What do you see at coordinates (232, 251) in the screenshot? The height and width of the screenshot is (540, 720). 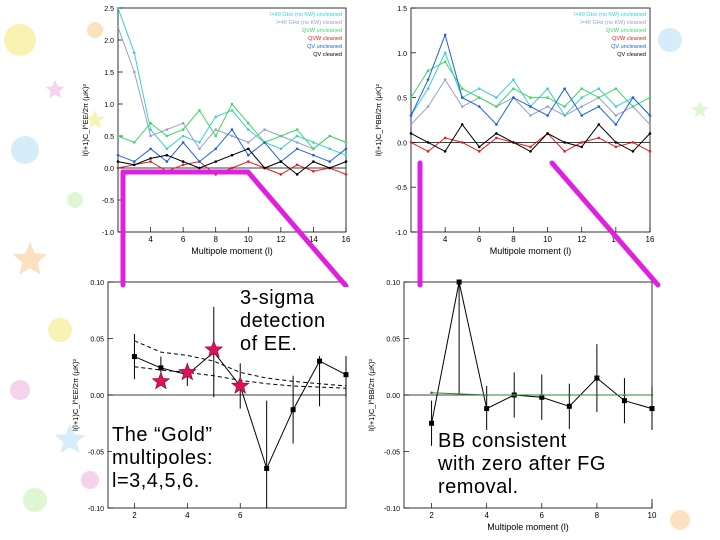 I see `x-axis-label: Multipole moment (l)` at bounding box center [232, 251].